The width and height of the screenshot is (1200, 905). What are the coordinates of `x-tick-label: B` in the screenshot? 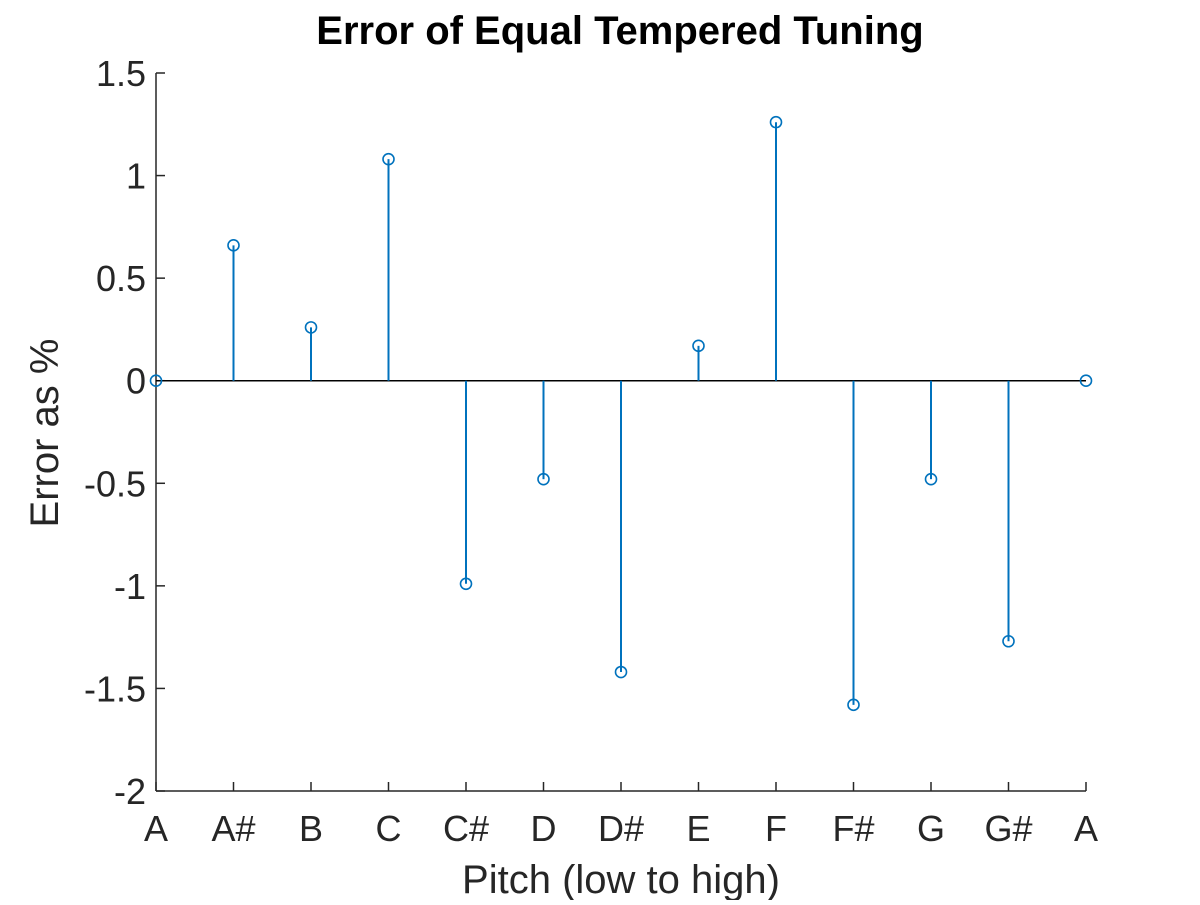 It's located at (311, 828).